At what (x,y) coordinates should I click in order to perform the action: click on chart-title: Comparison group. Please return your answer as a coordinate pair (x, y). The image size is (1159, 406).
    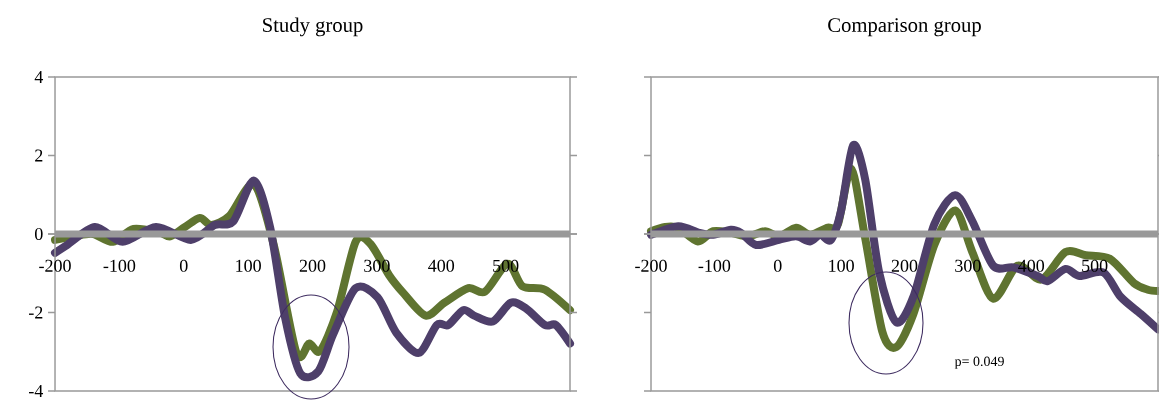
    Looking at the image, I should click on (904, 27).